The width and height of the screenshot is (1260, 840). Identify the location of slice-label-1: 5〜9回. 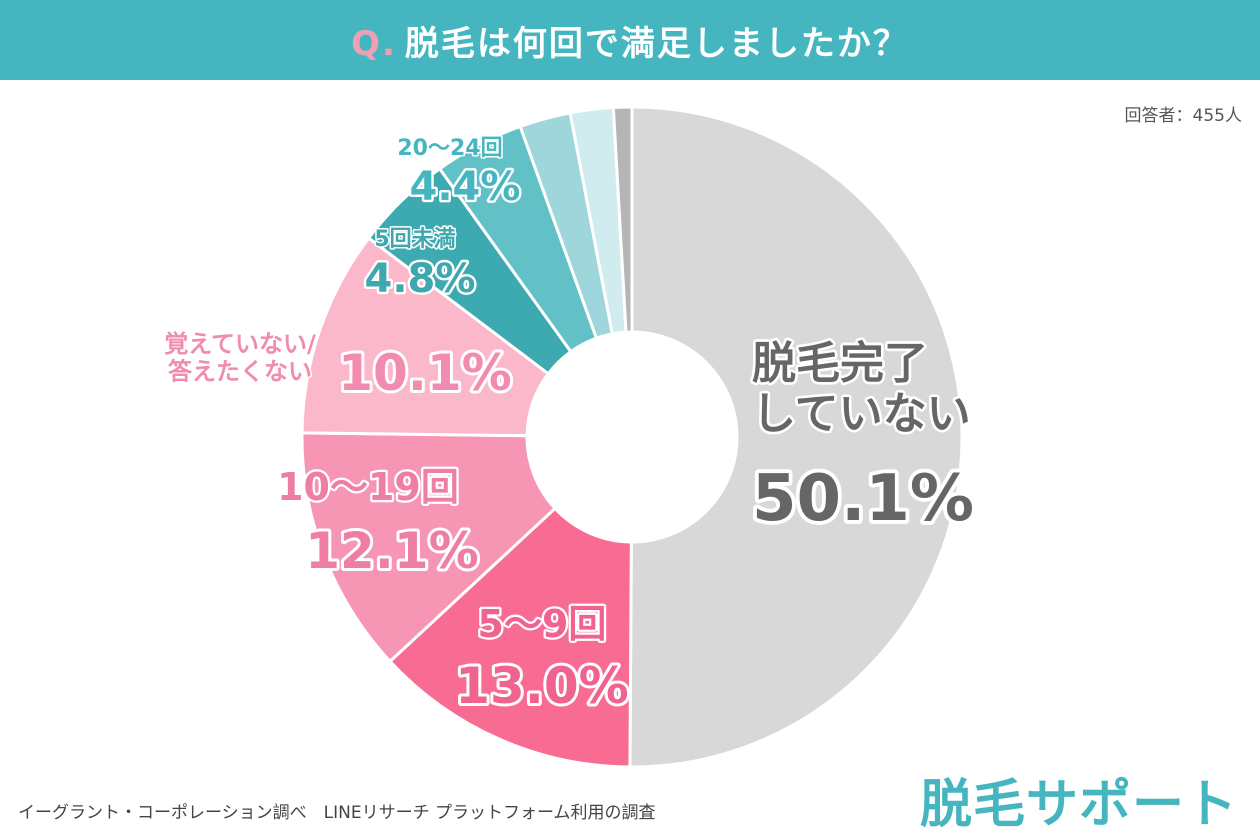
(542, 624).